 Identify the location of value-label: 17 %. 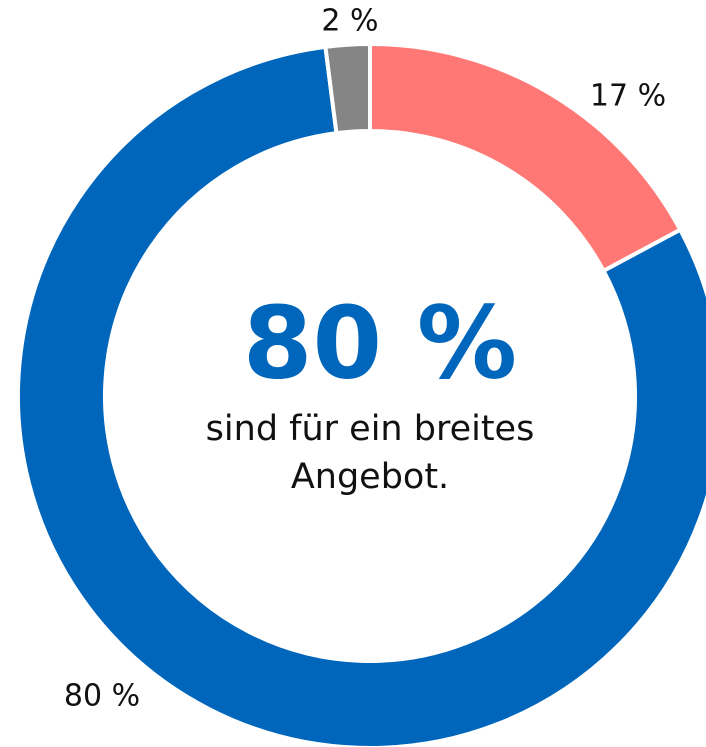
(628, 96).